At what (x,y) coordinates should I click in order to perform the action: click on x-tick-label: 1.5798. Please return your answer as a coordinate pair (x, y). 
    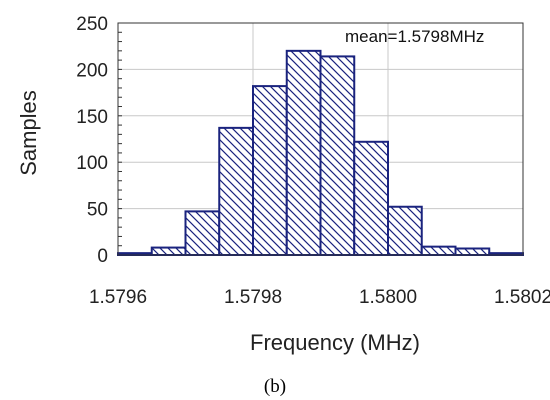
    Looking at the image, I should click on (253, 297).